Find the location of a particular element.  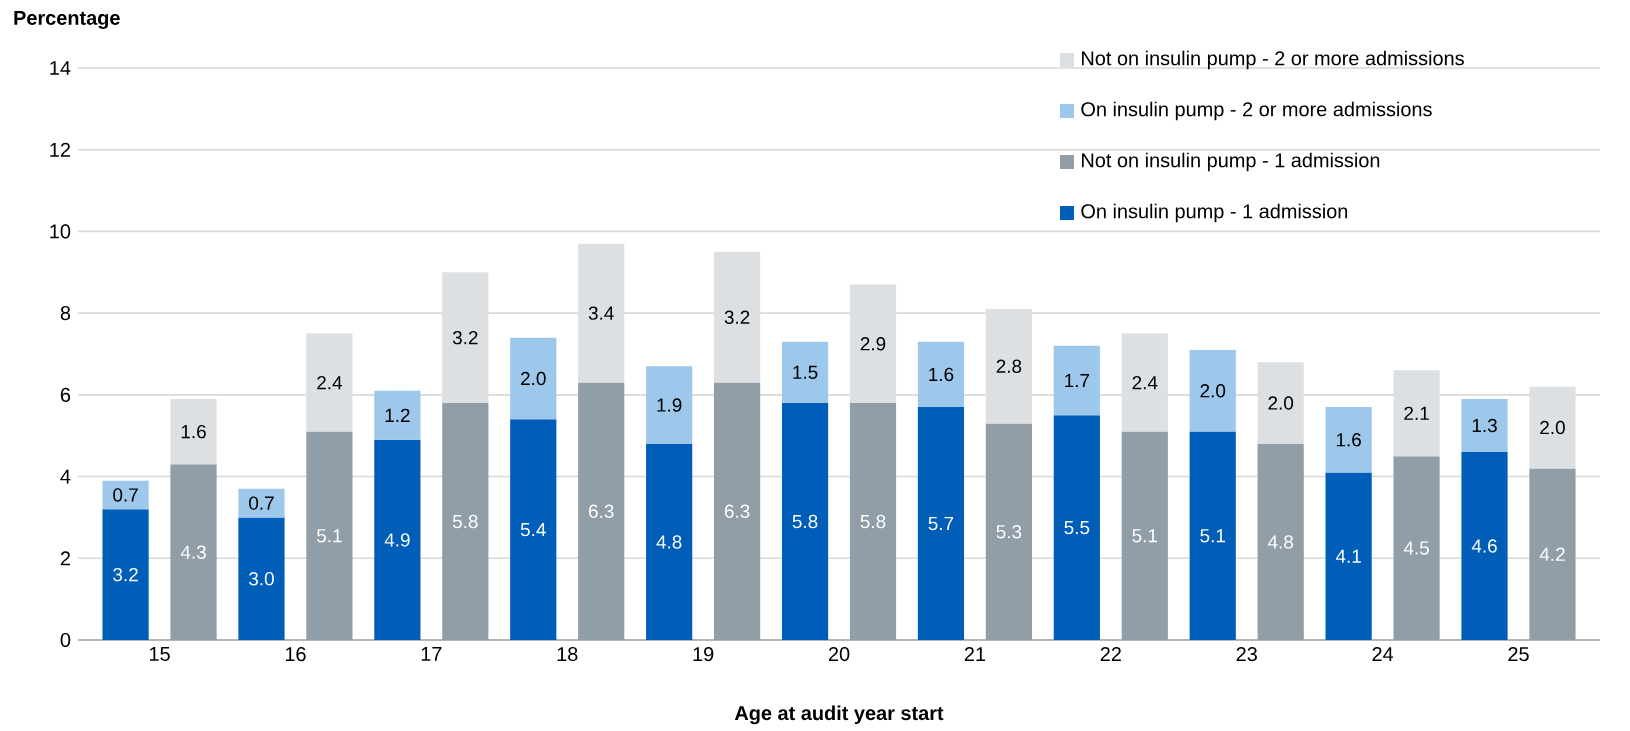

data-label: 4.1 is located at coordinates (1348, 556).